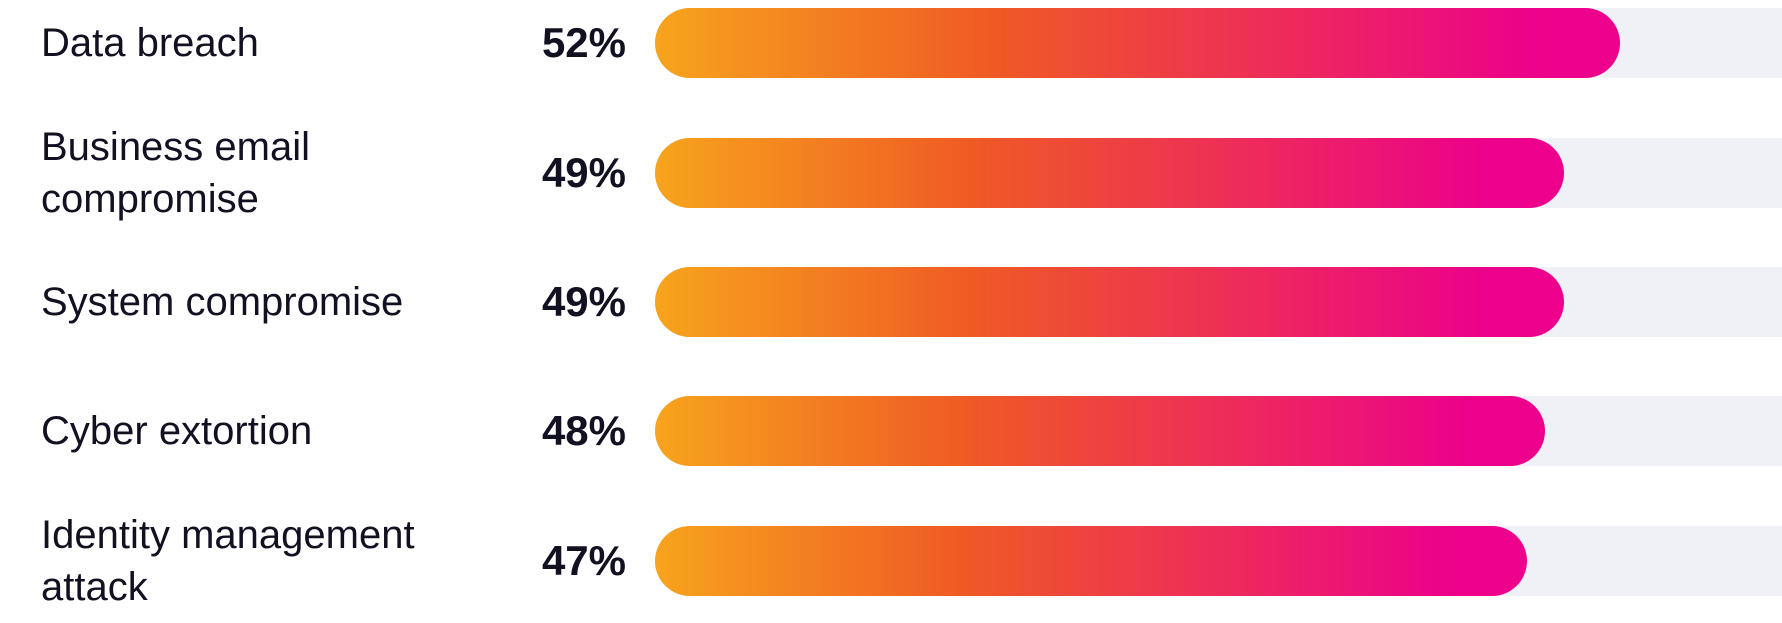 The image size is (1782, 623). I want to click on category-label: Business email compromise, so click(176, 173).